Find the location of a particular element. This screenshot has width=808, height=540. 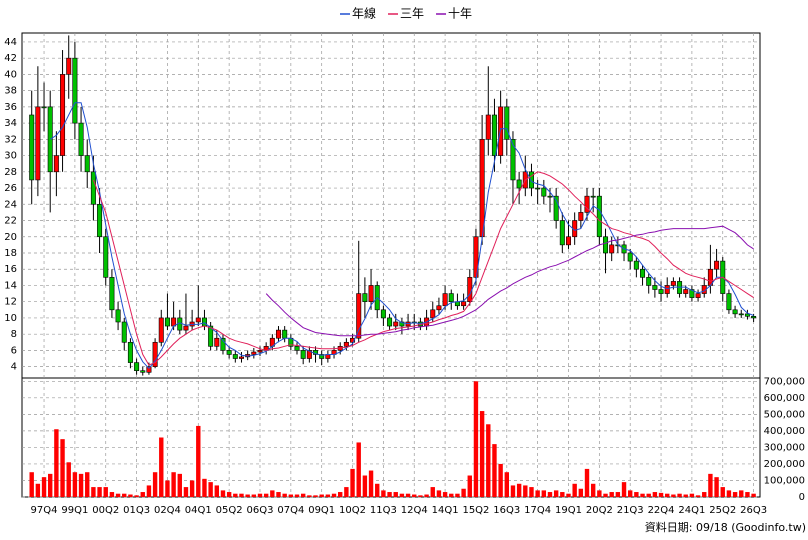

legend-label: 三年 is located at coordinates (412, 14).